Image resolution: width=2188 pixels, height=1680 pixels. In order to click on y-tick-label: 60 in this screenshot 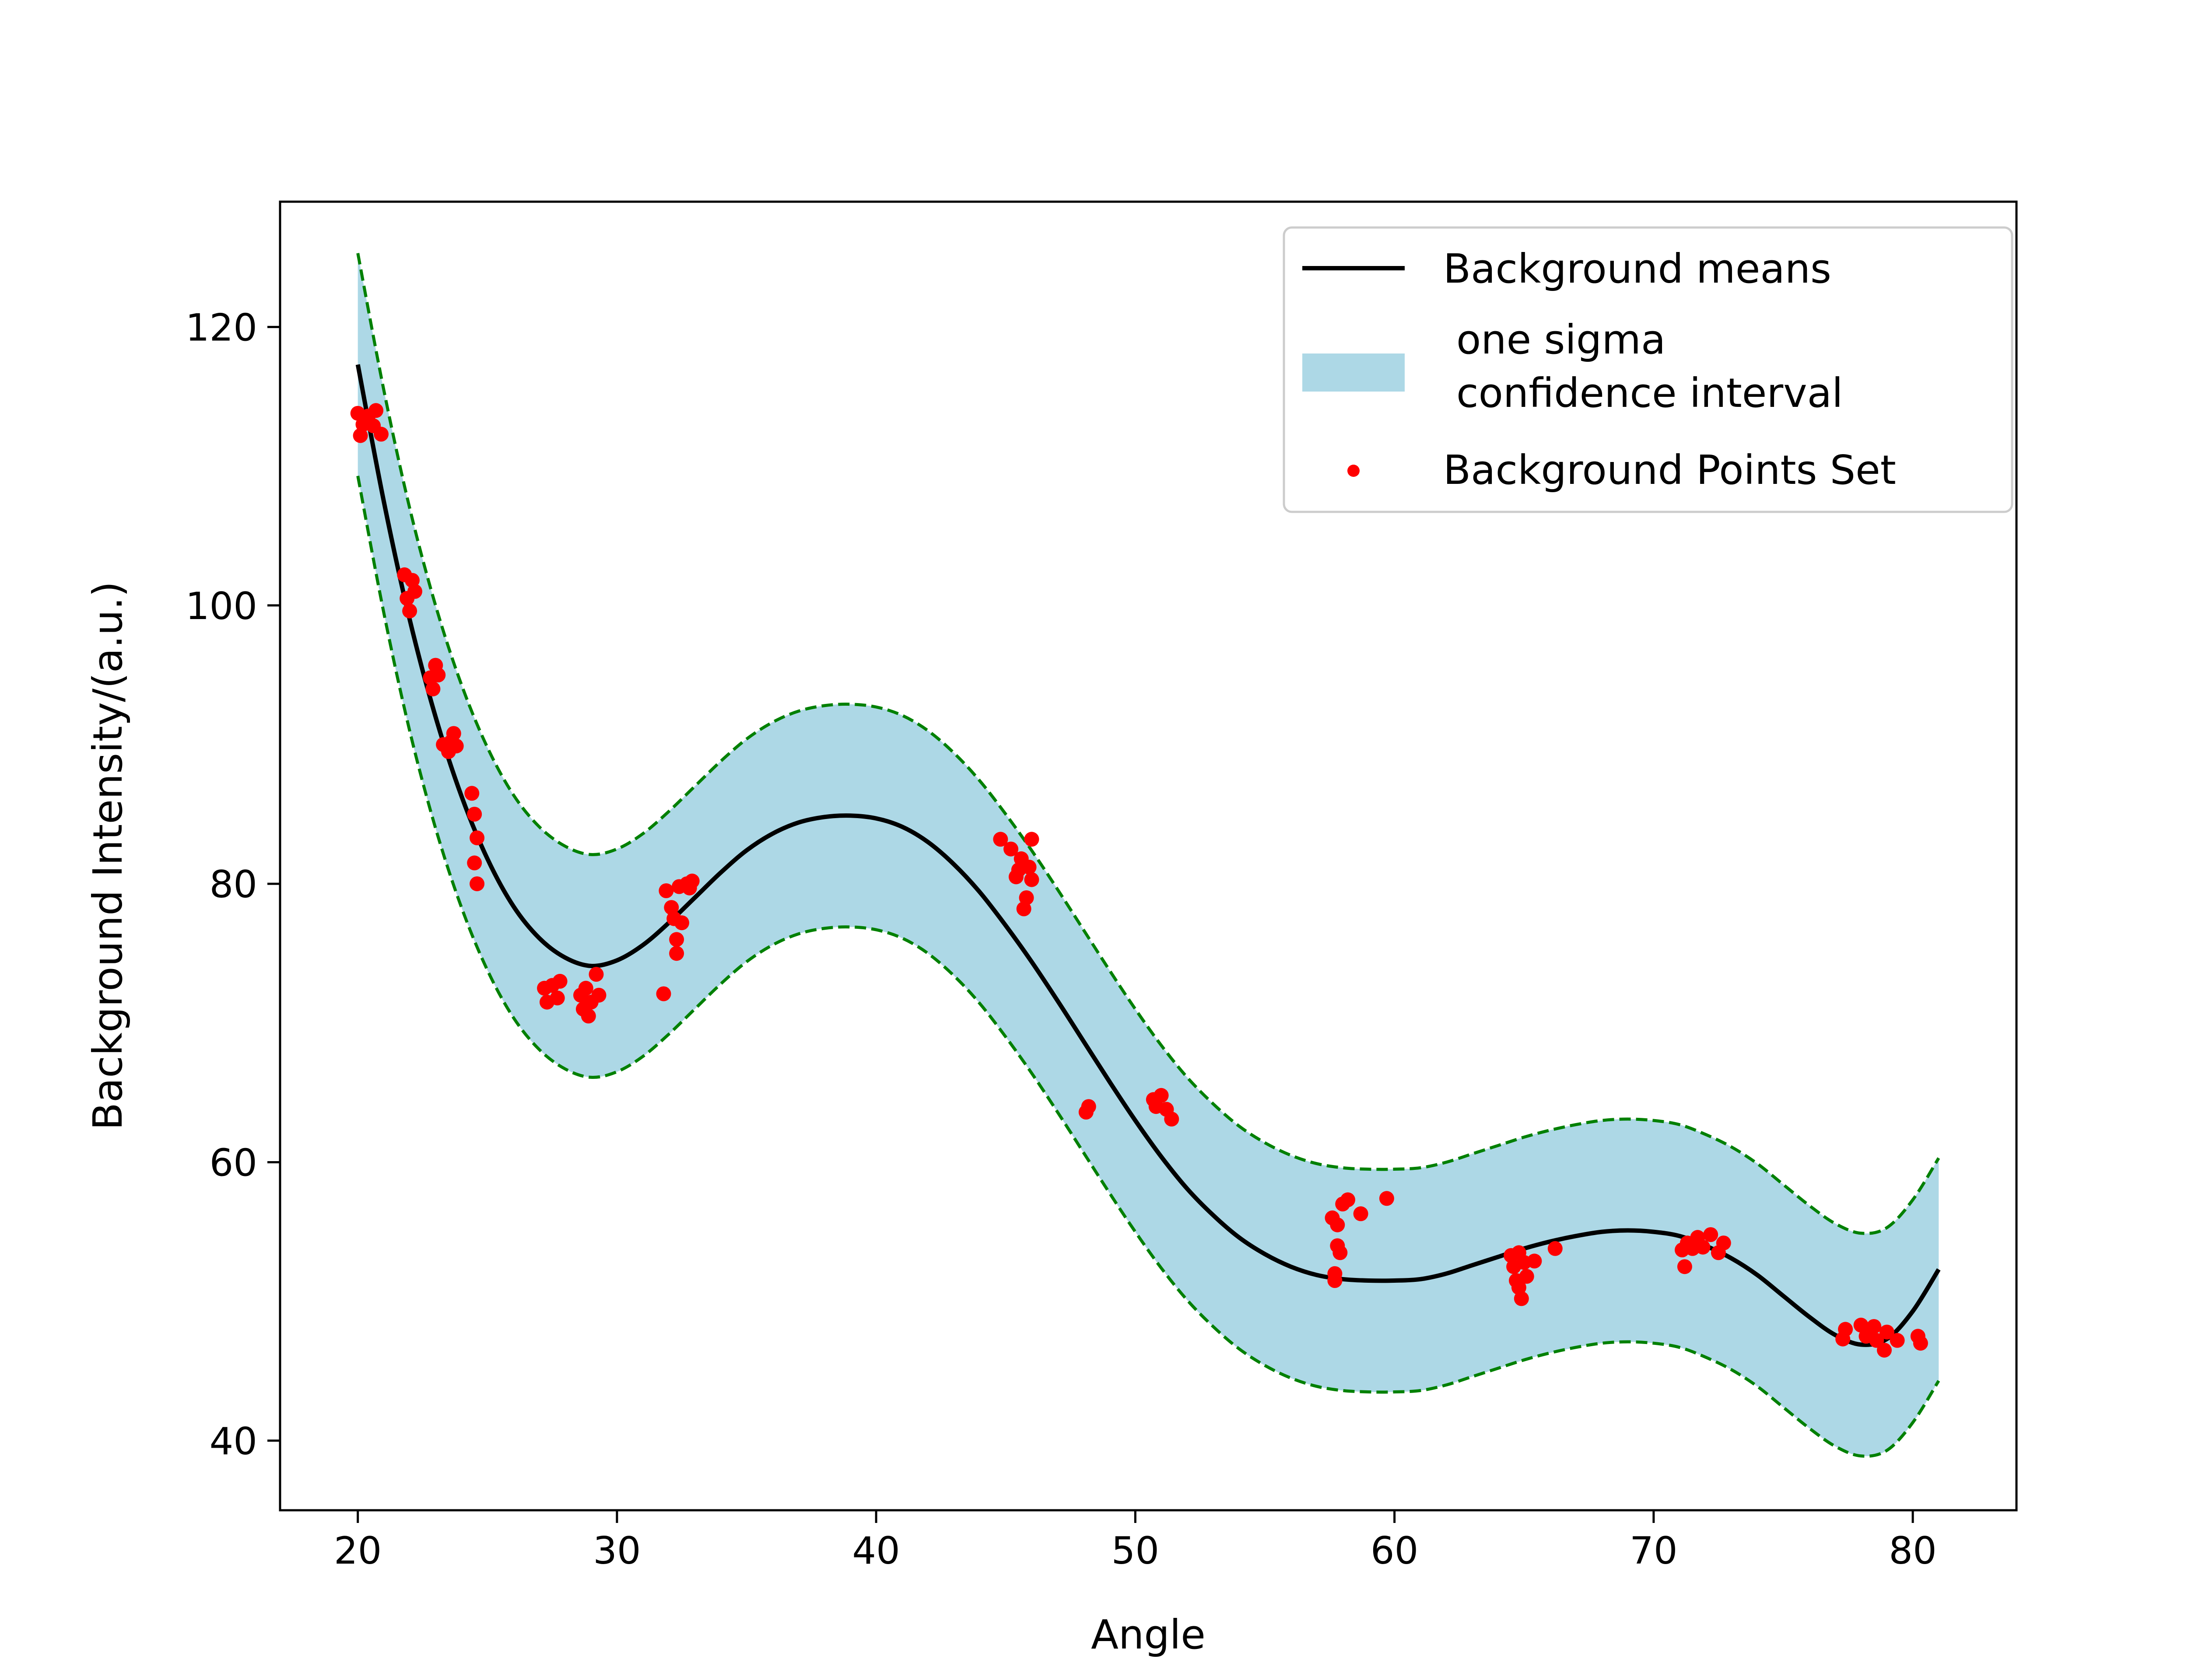, I will do `click(233, 1163)`.